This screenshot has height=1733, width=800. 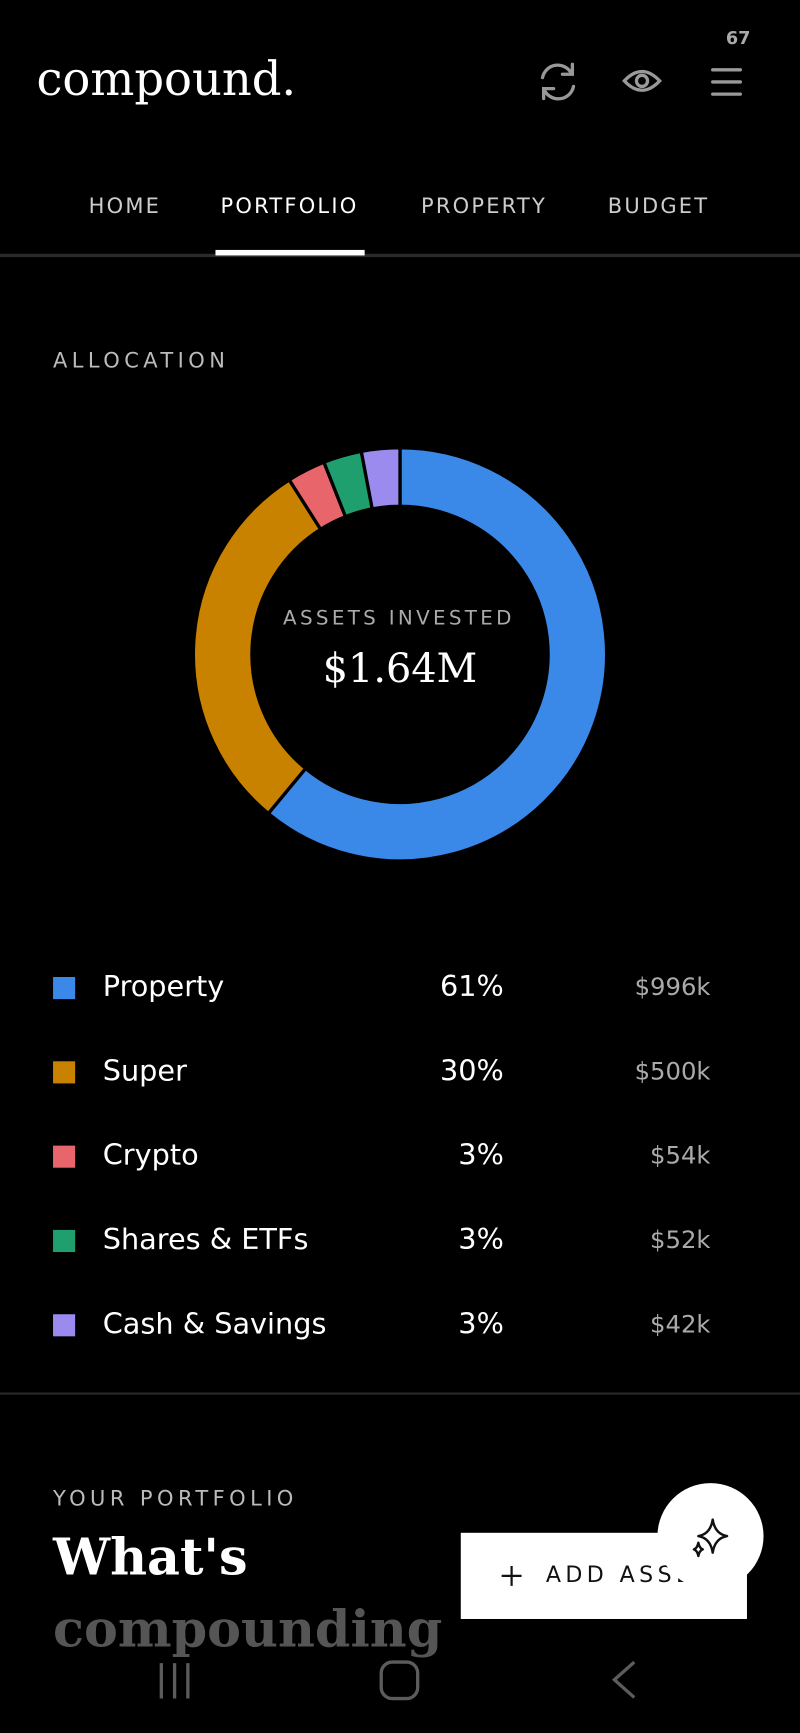 I want to click on back-button, so click(x=623, y=1679).